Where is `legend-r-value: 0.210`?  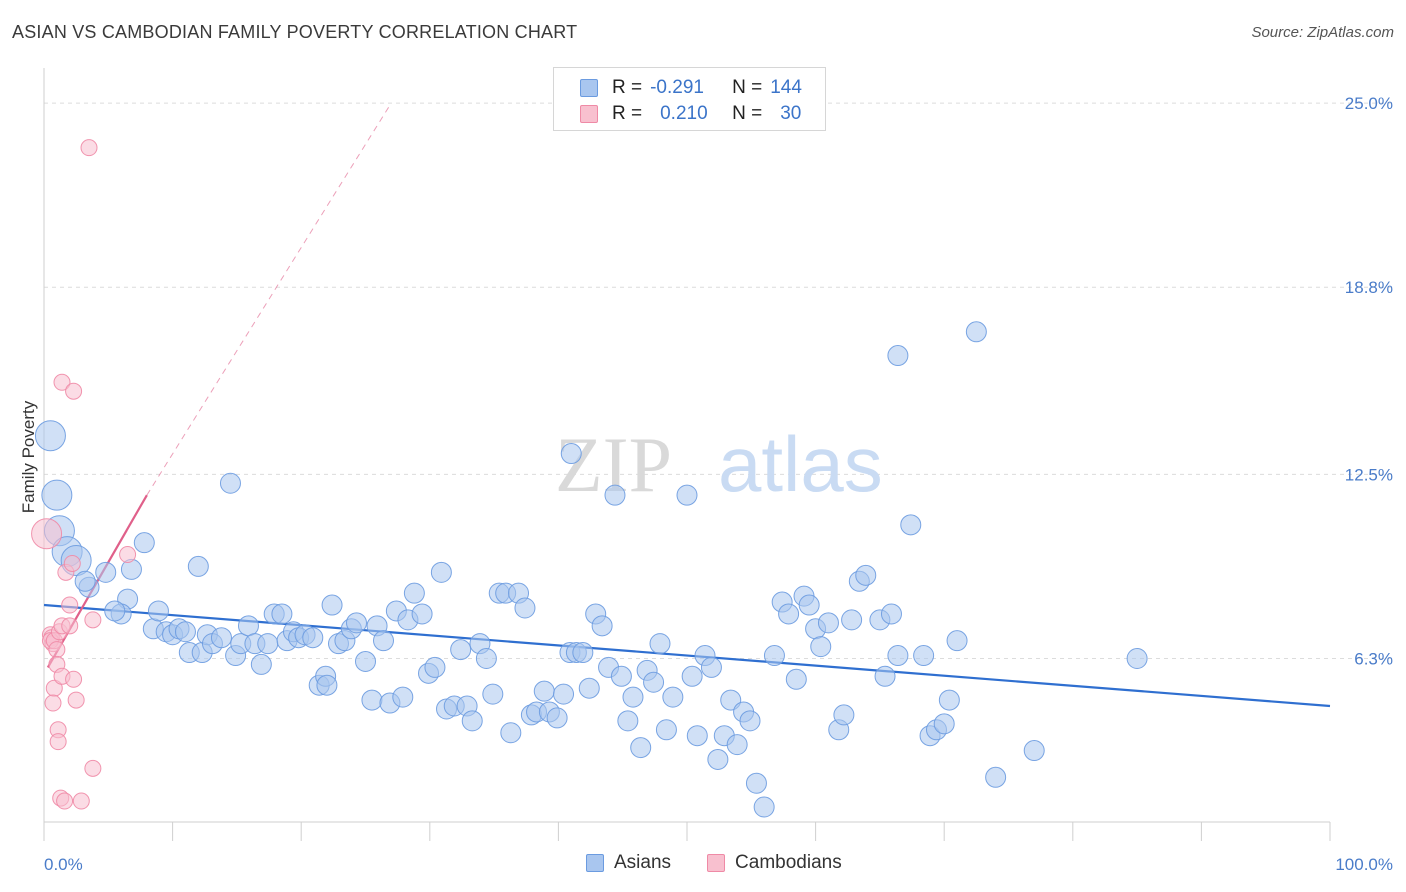 legend-r-value: 0.210 is located at coordinates (684, 113).